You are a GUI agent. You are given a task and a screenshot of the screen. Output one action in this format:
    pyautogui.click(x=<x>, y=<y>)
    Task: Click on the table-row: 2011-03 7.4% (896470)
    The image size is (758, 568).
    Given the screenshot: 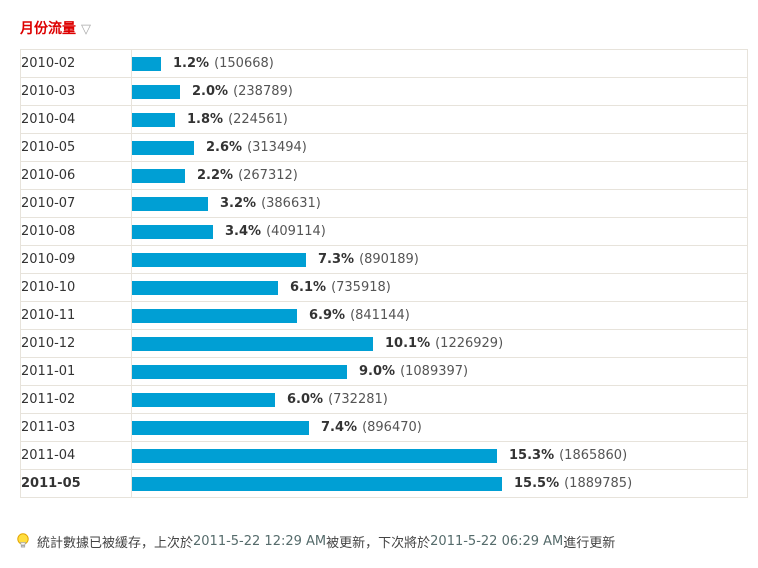 What is the action you would take?
    pyautogui.click(x=384, y=427)
    